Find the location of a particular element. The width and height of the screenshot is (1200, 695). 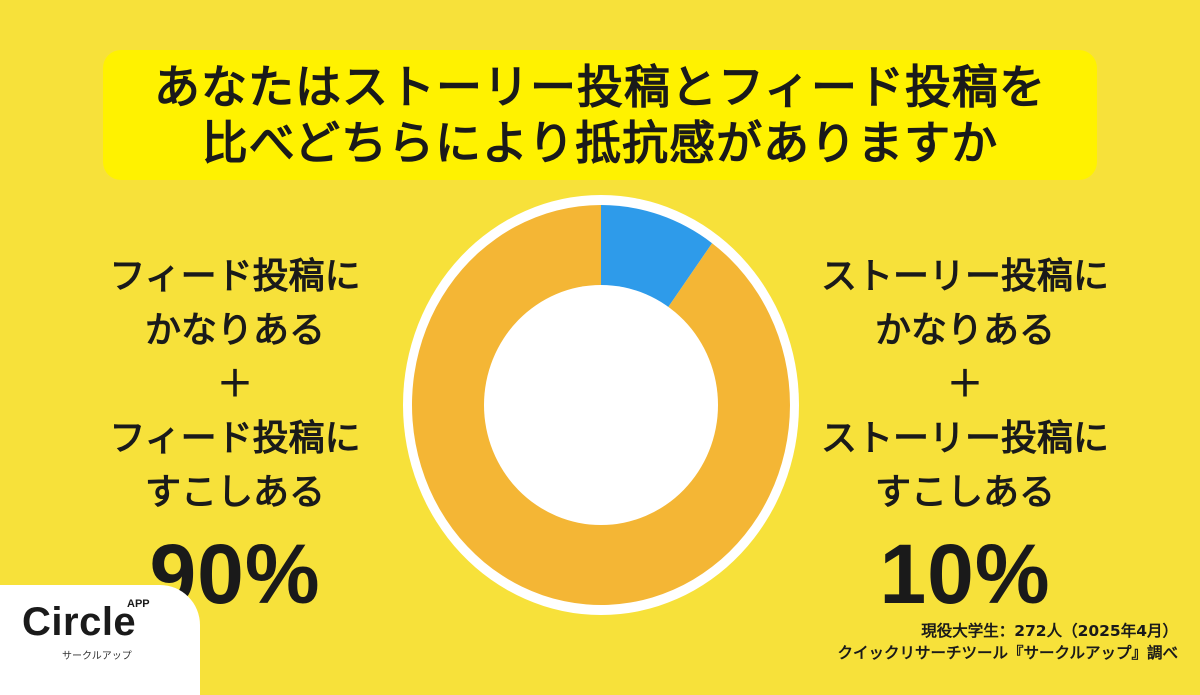

left-label-line: かなりある is located at coordinates (234, 330).